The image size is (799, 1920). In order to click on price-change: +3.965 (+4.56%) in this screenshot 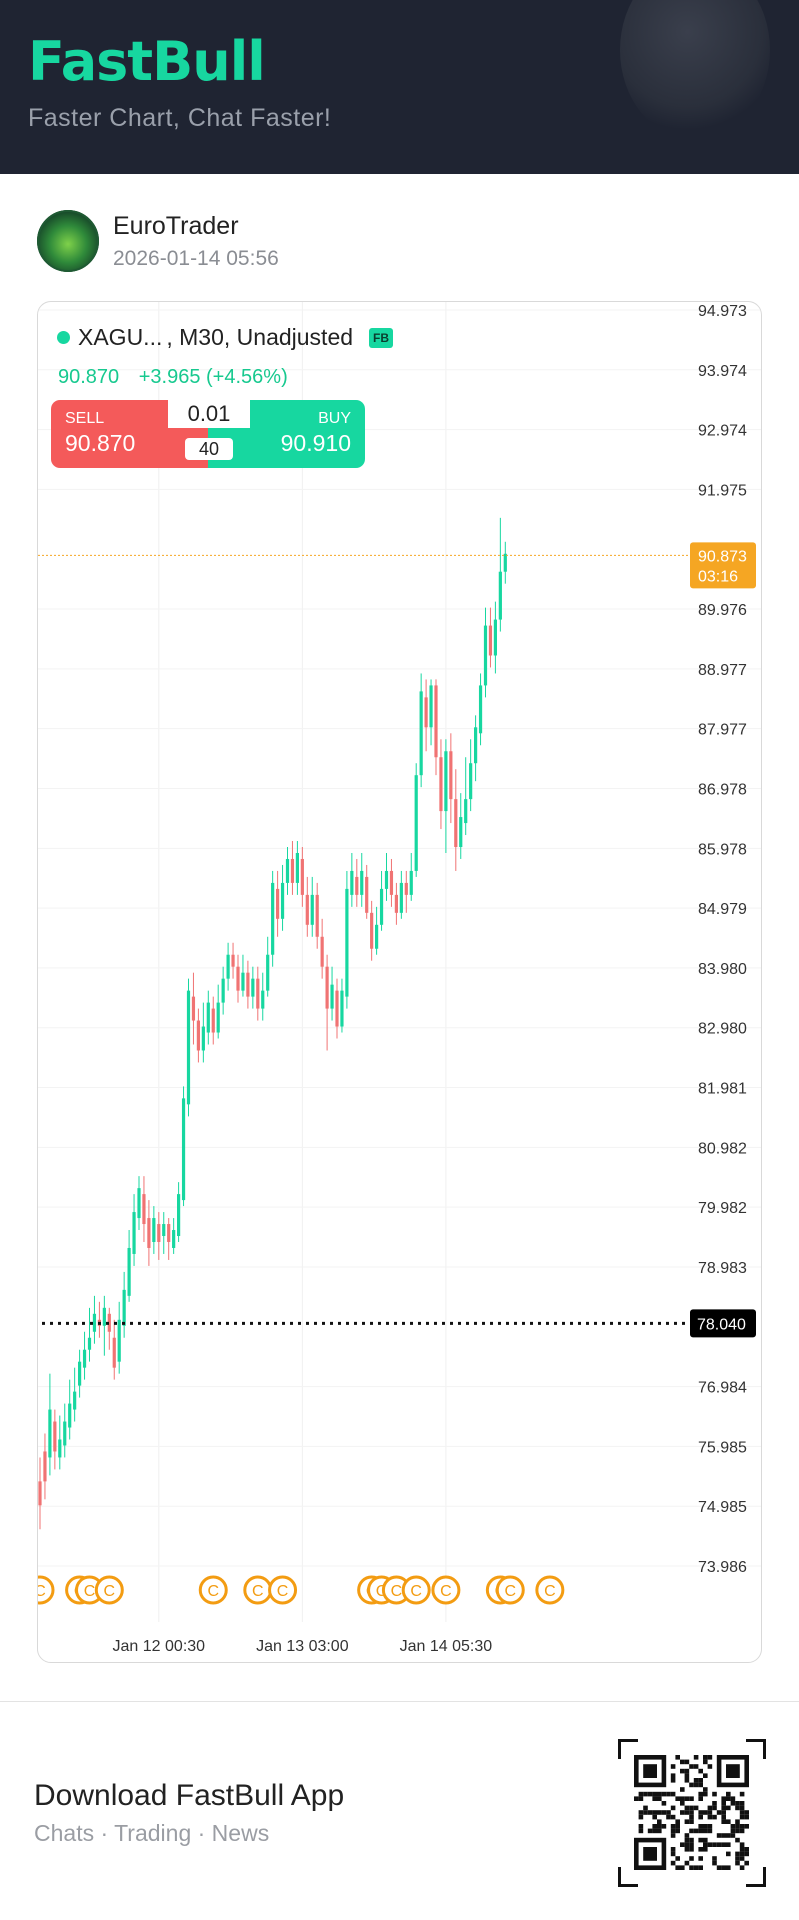, I will do `click(213, 377)`.